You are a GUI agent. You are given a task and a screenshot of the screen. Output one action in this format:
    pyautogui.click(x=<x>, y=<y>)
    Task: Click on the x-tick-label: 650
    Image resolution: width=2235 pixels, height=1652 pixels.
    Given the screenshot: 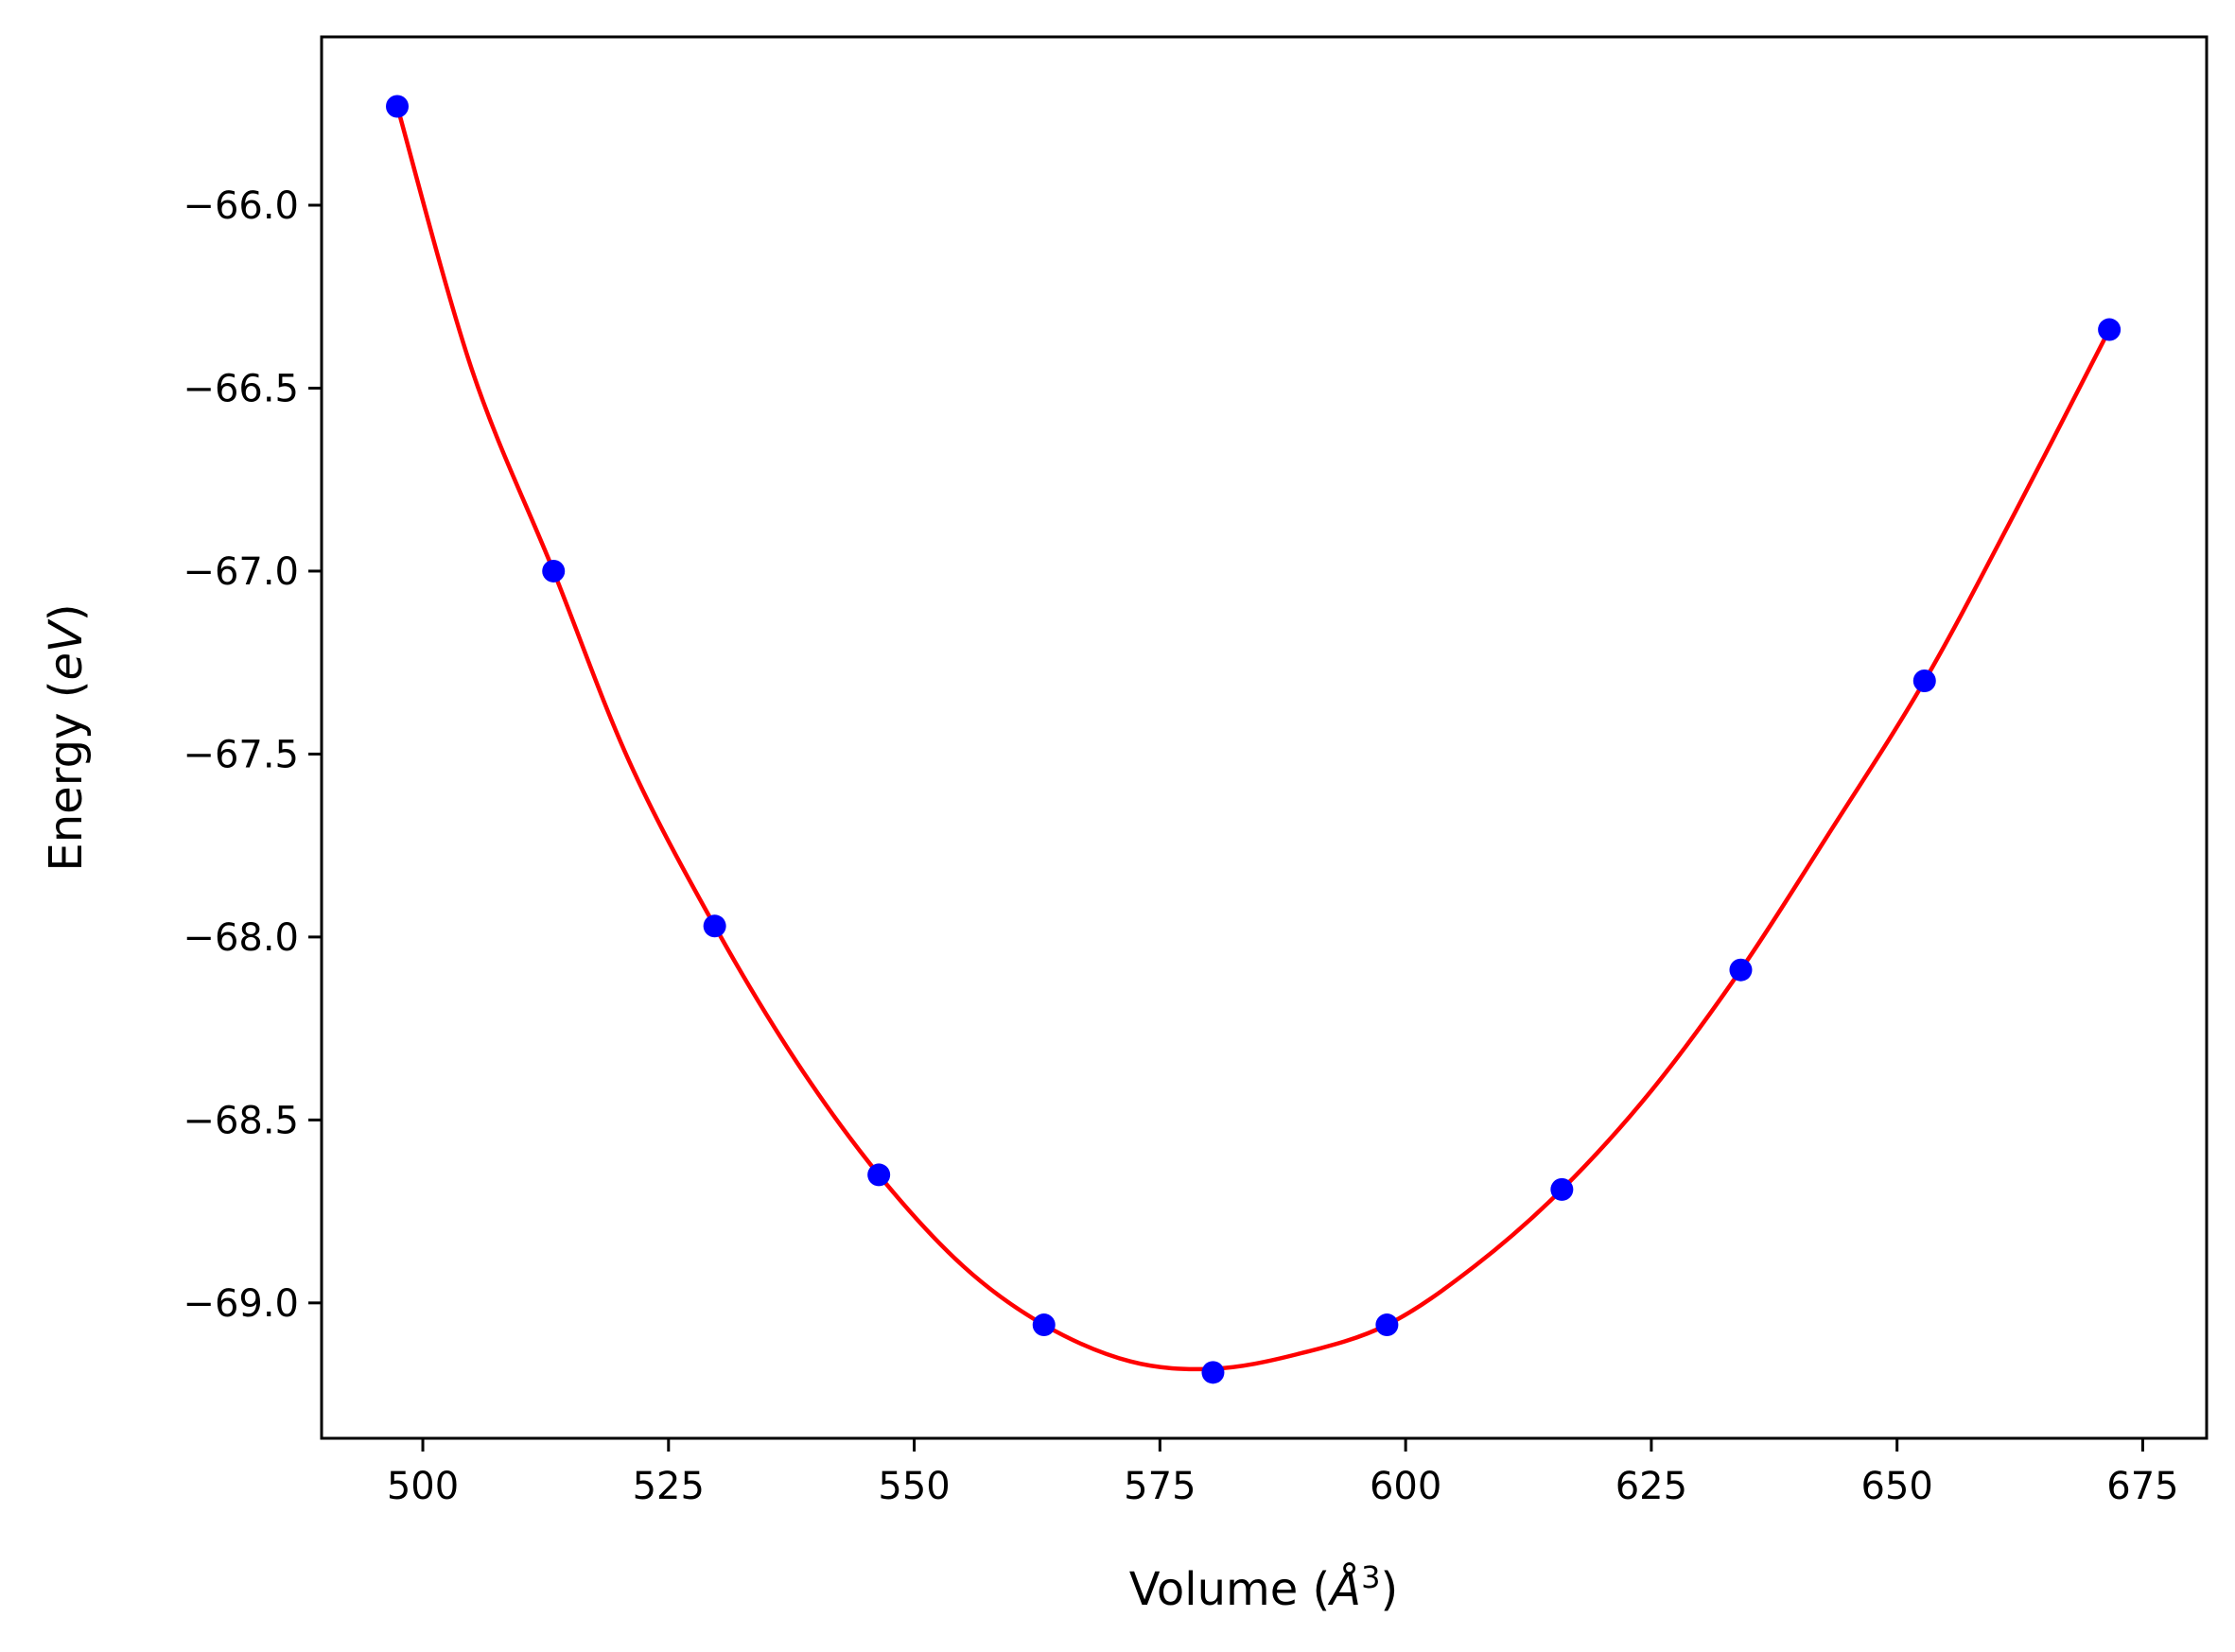 What is the action you would take?
    pyautogui.click(x=1897, y=1487)
    